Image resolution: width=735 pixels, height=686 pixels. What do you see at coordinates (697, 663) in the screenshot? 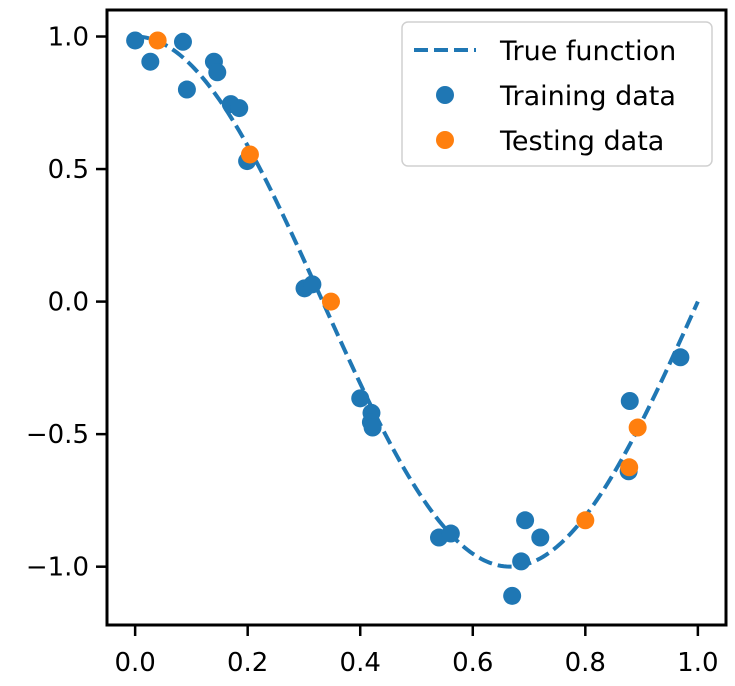
I see `x-tick-label-5: 1.0` at bounding box center [697, 663].